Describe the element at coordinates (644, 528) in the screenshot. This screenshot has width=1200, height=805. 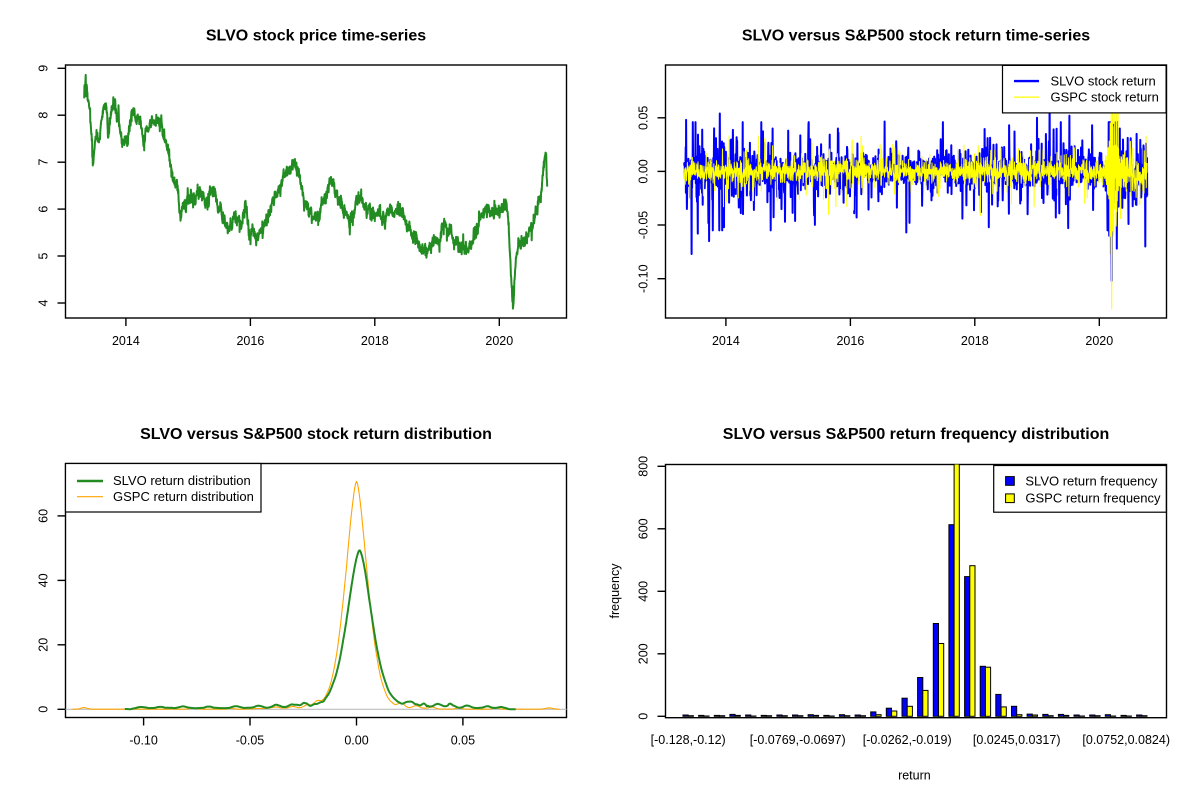
I see `svg-text: 600` at that location.